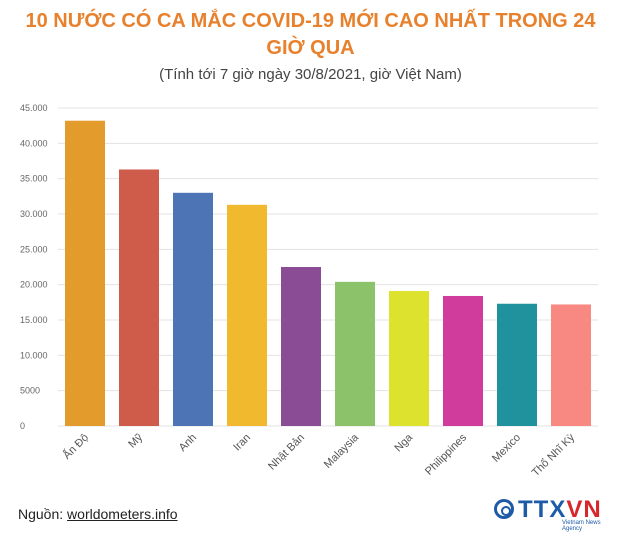  What do you see at coordinates (30, 391) in the screenshot?
I see `y-tick-label: 5000` at bounding box center [30, 391].